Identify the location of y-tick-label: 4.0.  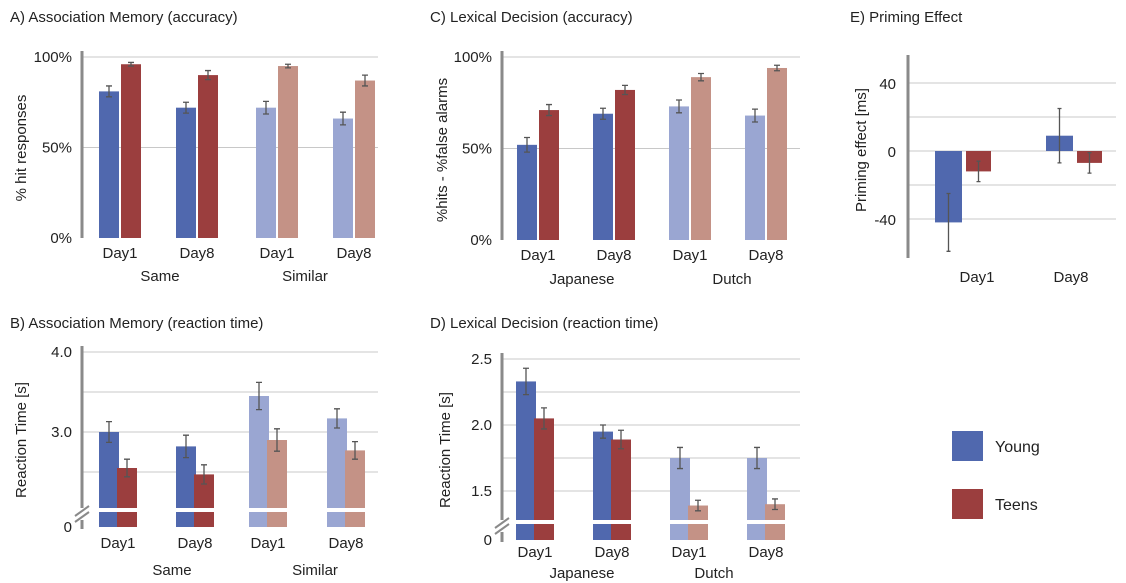
(61, 352).